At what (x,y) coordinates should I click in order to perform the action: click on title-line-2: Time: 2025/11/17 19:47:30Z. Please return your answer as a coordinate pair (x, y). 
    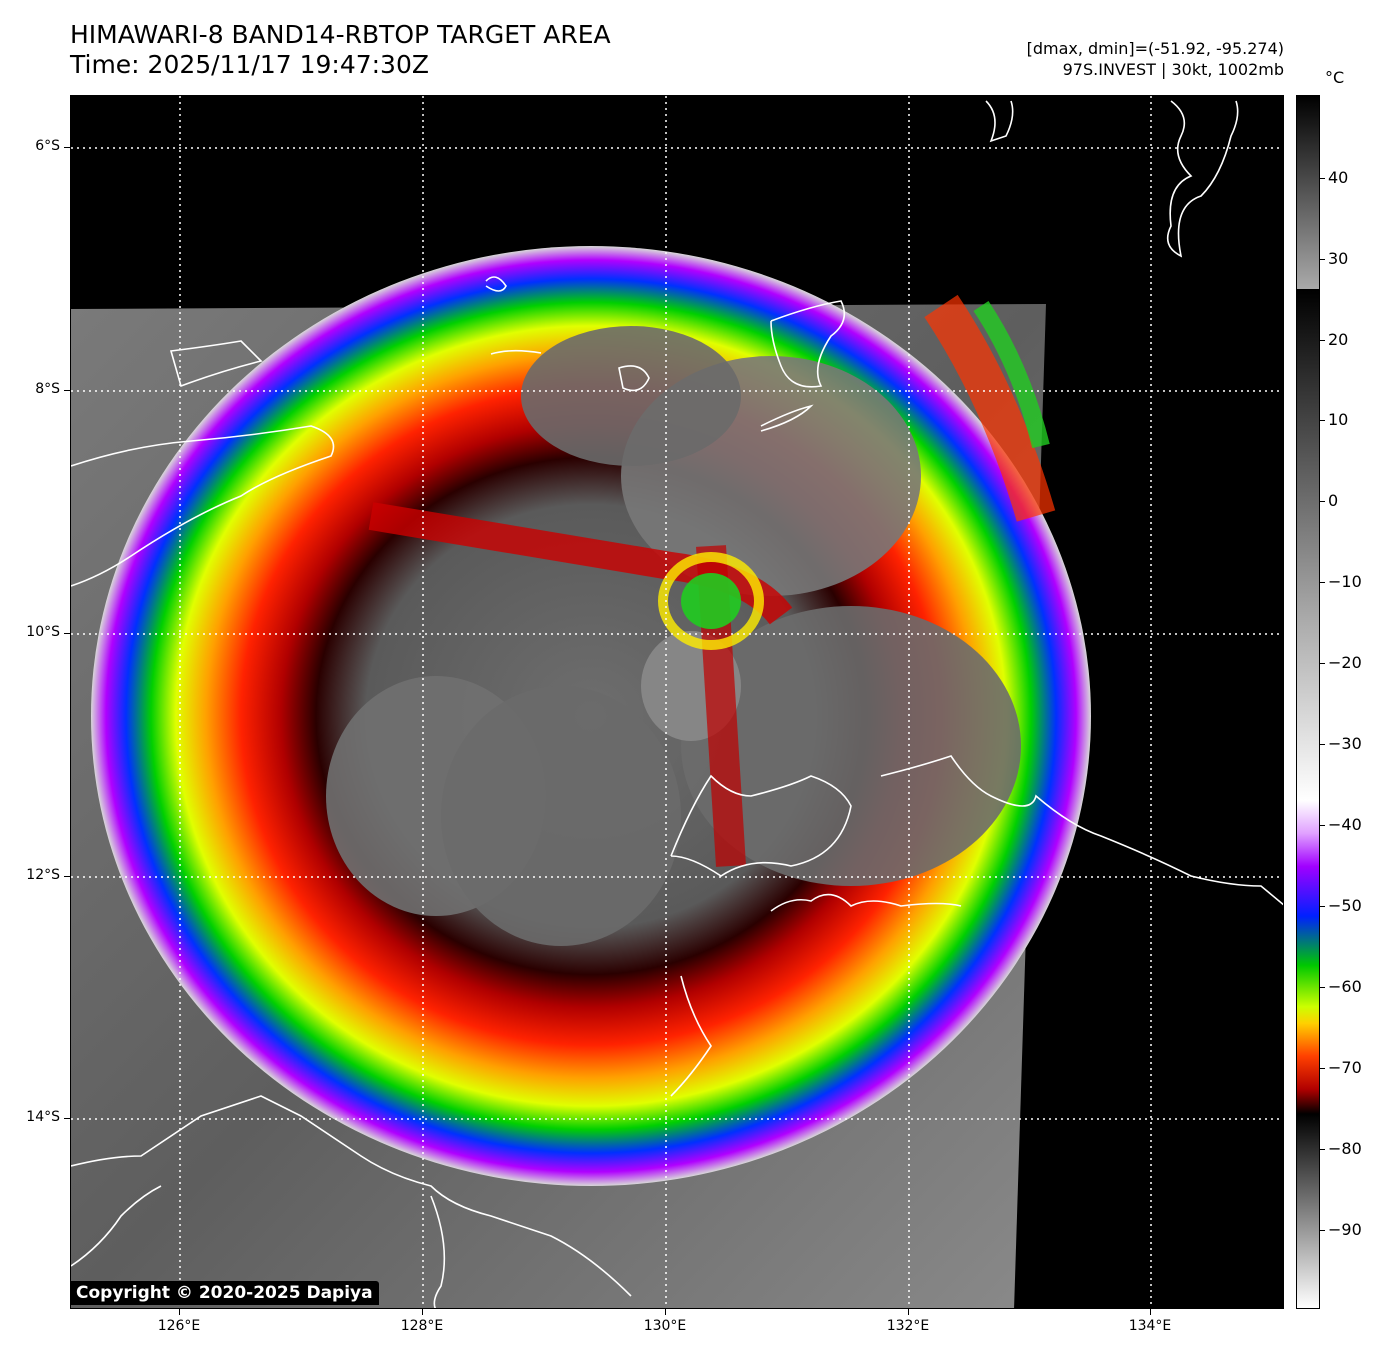
    Looking at the image, I should click on (249, 64).